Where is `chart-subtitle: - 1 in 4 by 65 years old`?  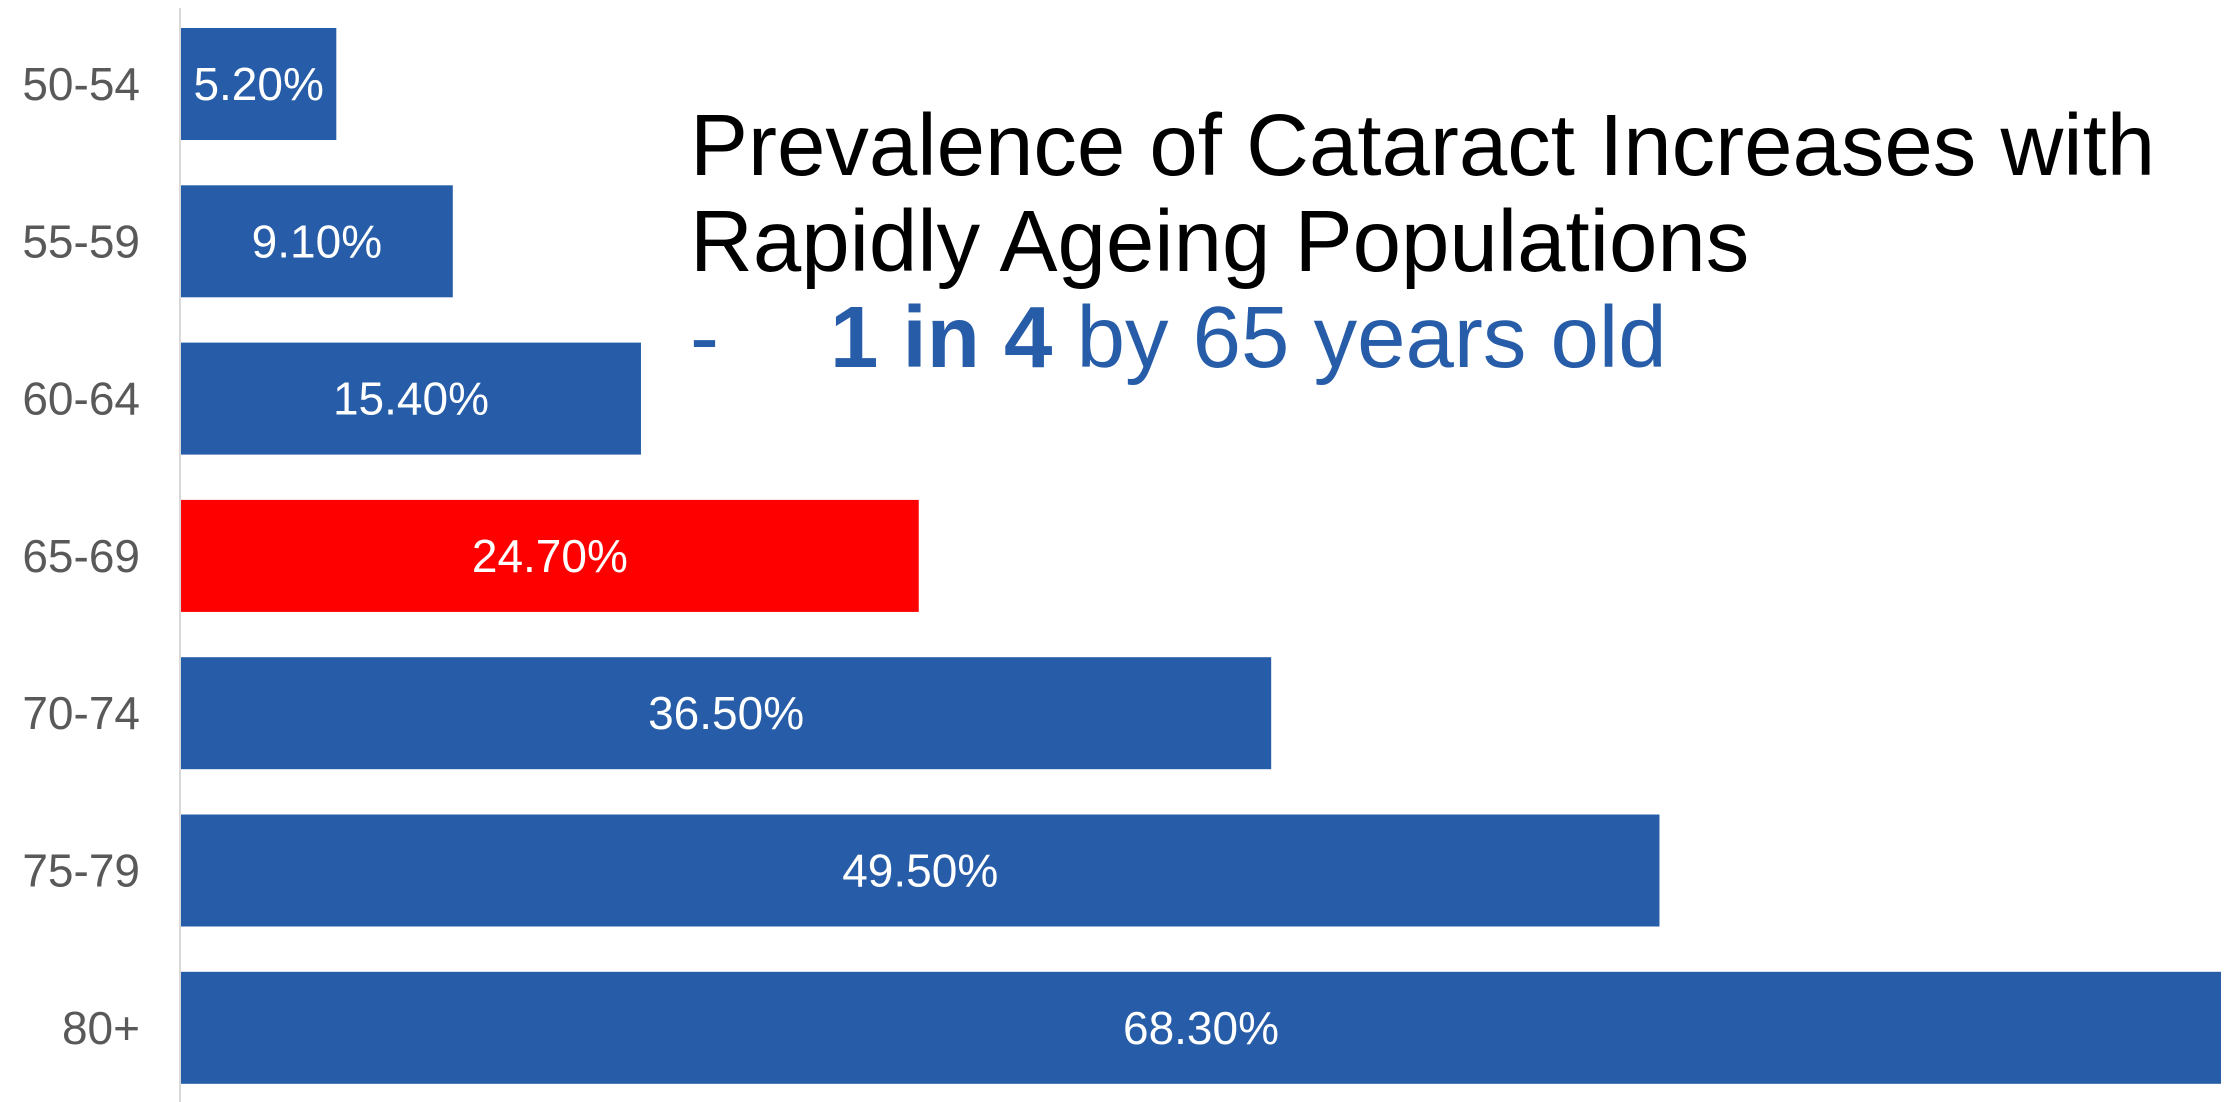 chart-subtitle: - 1 in 4 by 65 years old is located at coordinates (1460, 338).